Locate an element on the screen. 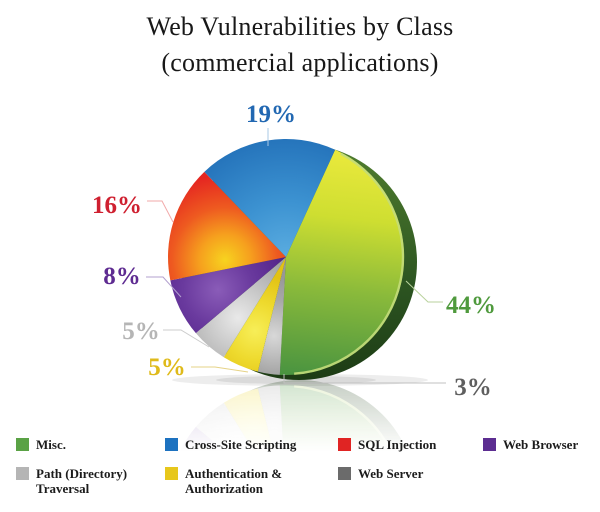  slice-percent-label-web-browser: 8% is located at coordinates (122, 276).